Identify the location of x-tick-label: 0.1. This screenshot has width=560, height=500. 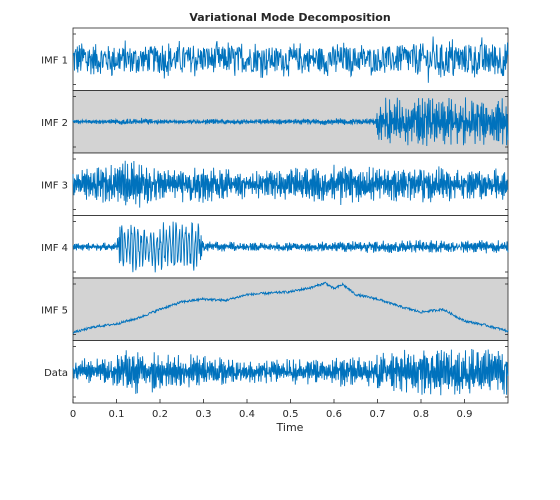
(117, 414).